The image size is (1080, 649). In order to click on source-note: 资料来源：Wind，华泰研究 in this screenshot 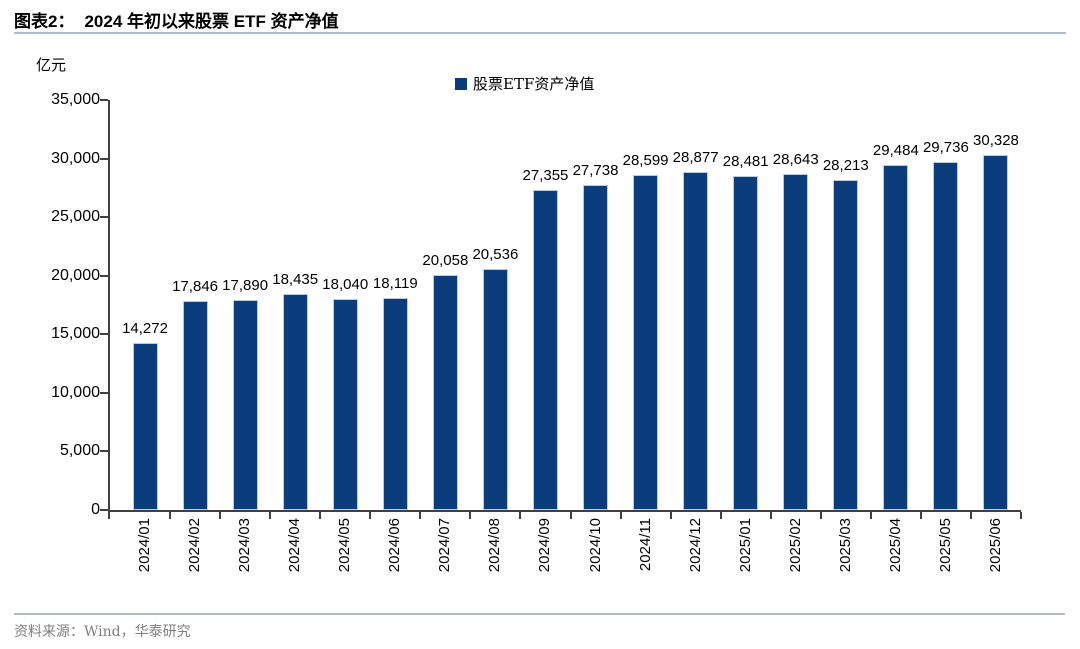, I will do `click(102, 632)`.